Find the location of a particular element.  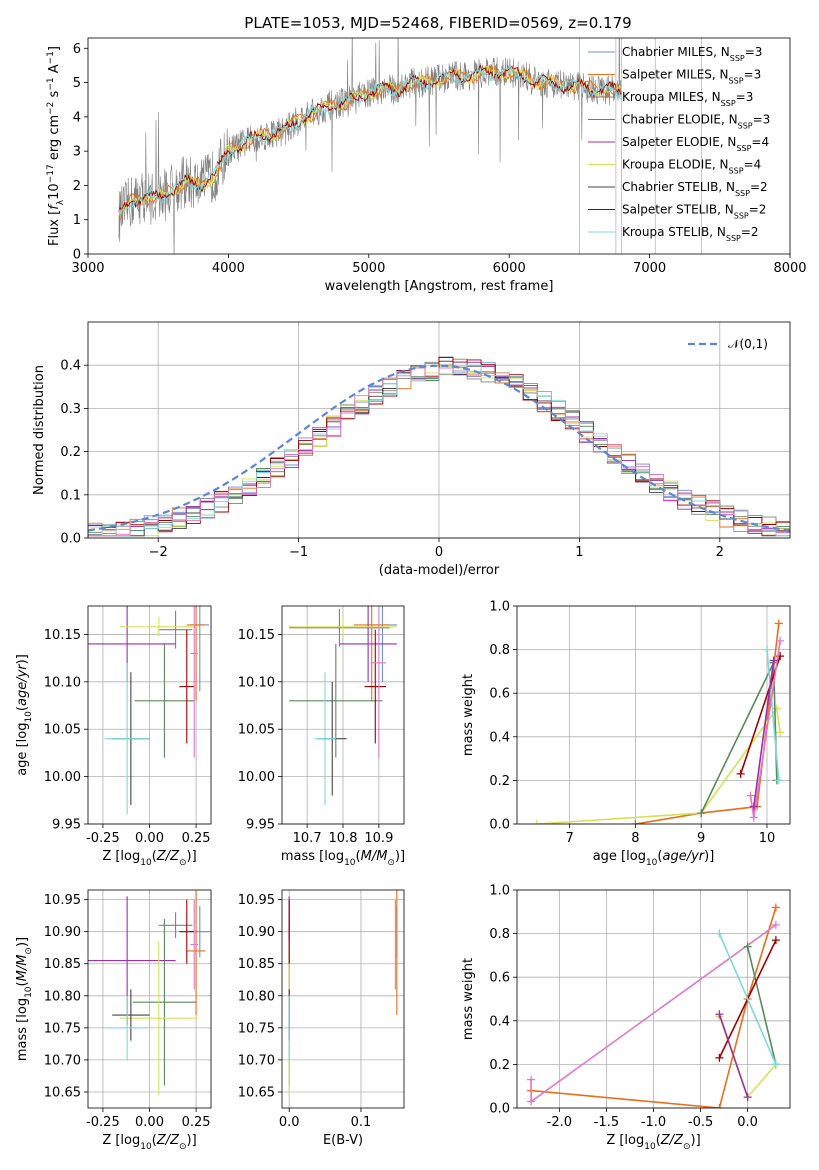

legend-text: Salpeter ELODIE, N is located at coordinates (679, 142).